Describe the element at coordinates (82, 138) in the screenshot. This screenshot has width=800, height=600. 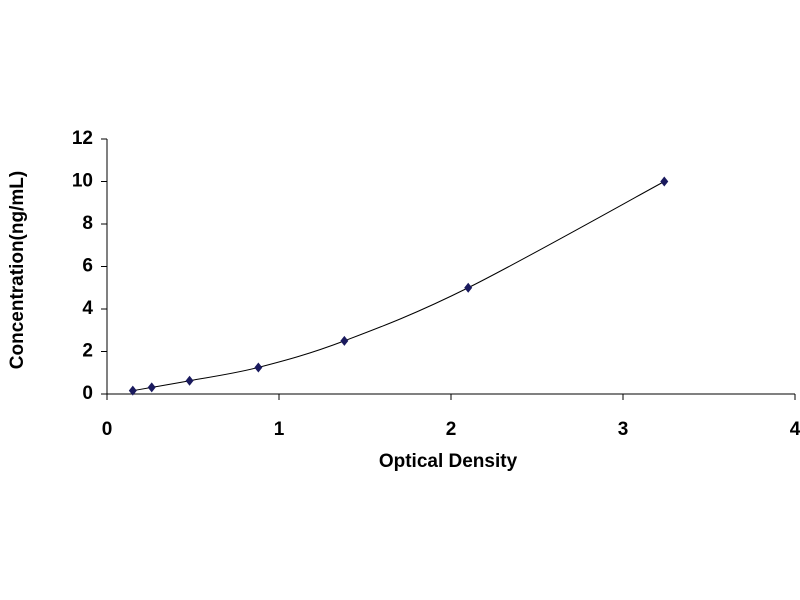
I see `y-tick-label: 12` at that location.